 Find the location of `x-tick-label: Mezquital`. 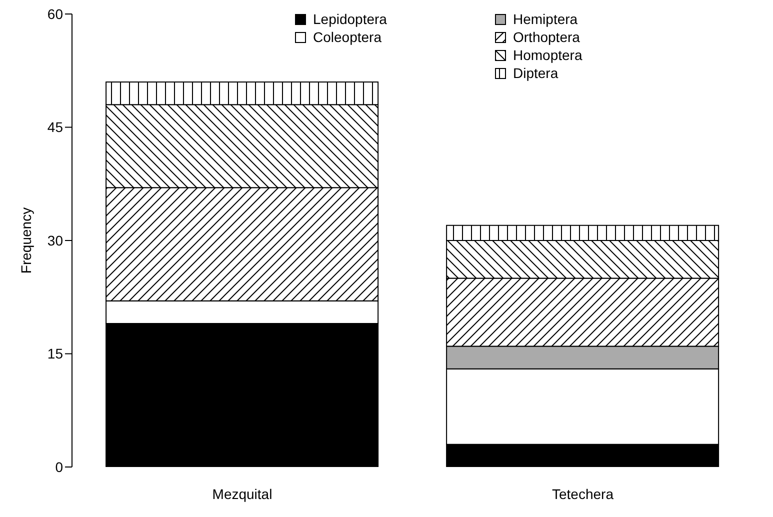

x-tick-label: Mezquital is located at coordinates (242, 494).